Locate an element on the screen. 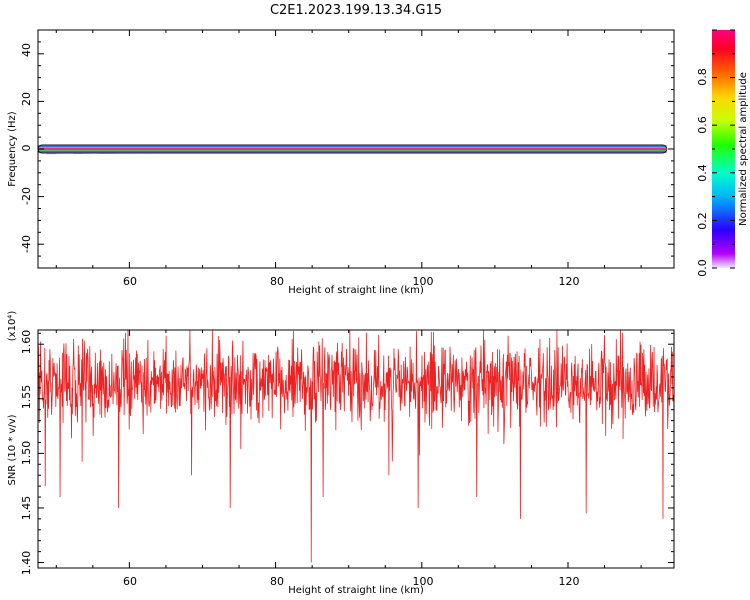 This screenshot has width=750, height=600. snr-xtick-100: 100 is located at coordinates (423, 581).